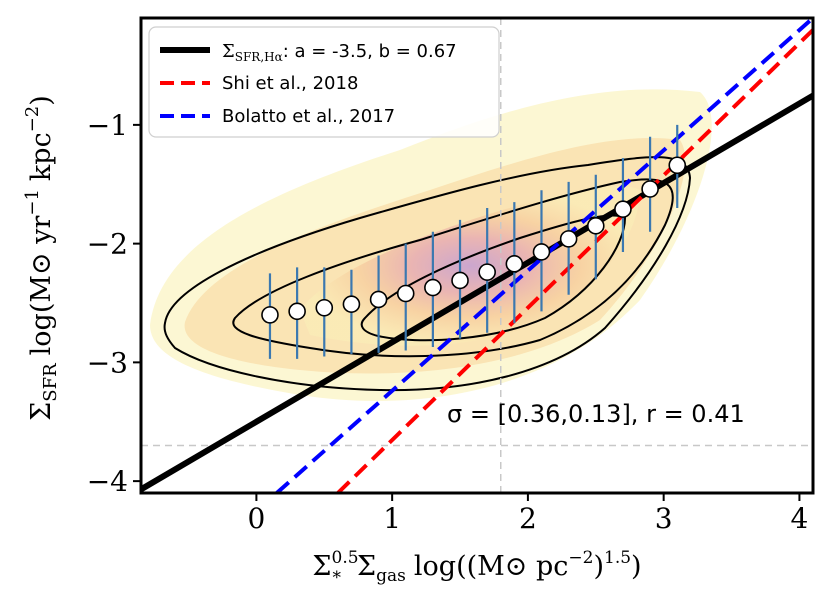 This screenshot has width=830, height=593. I want to click on xlabel-sigma1: Σ, so click(321, 566).